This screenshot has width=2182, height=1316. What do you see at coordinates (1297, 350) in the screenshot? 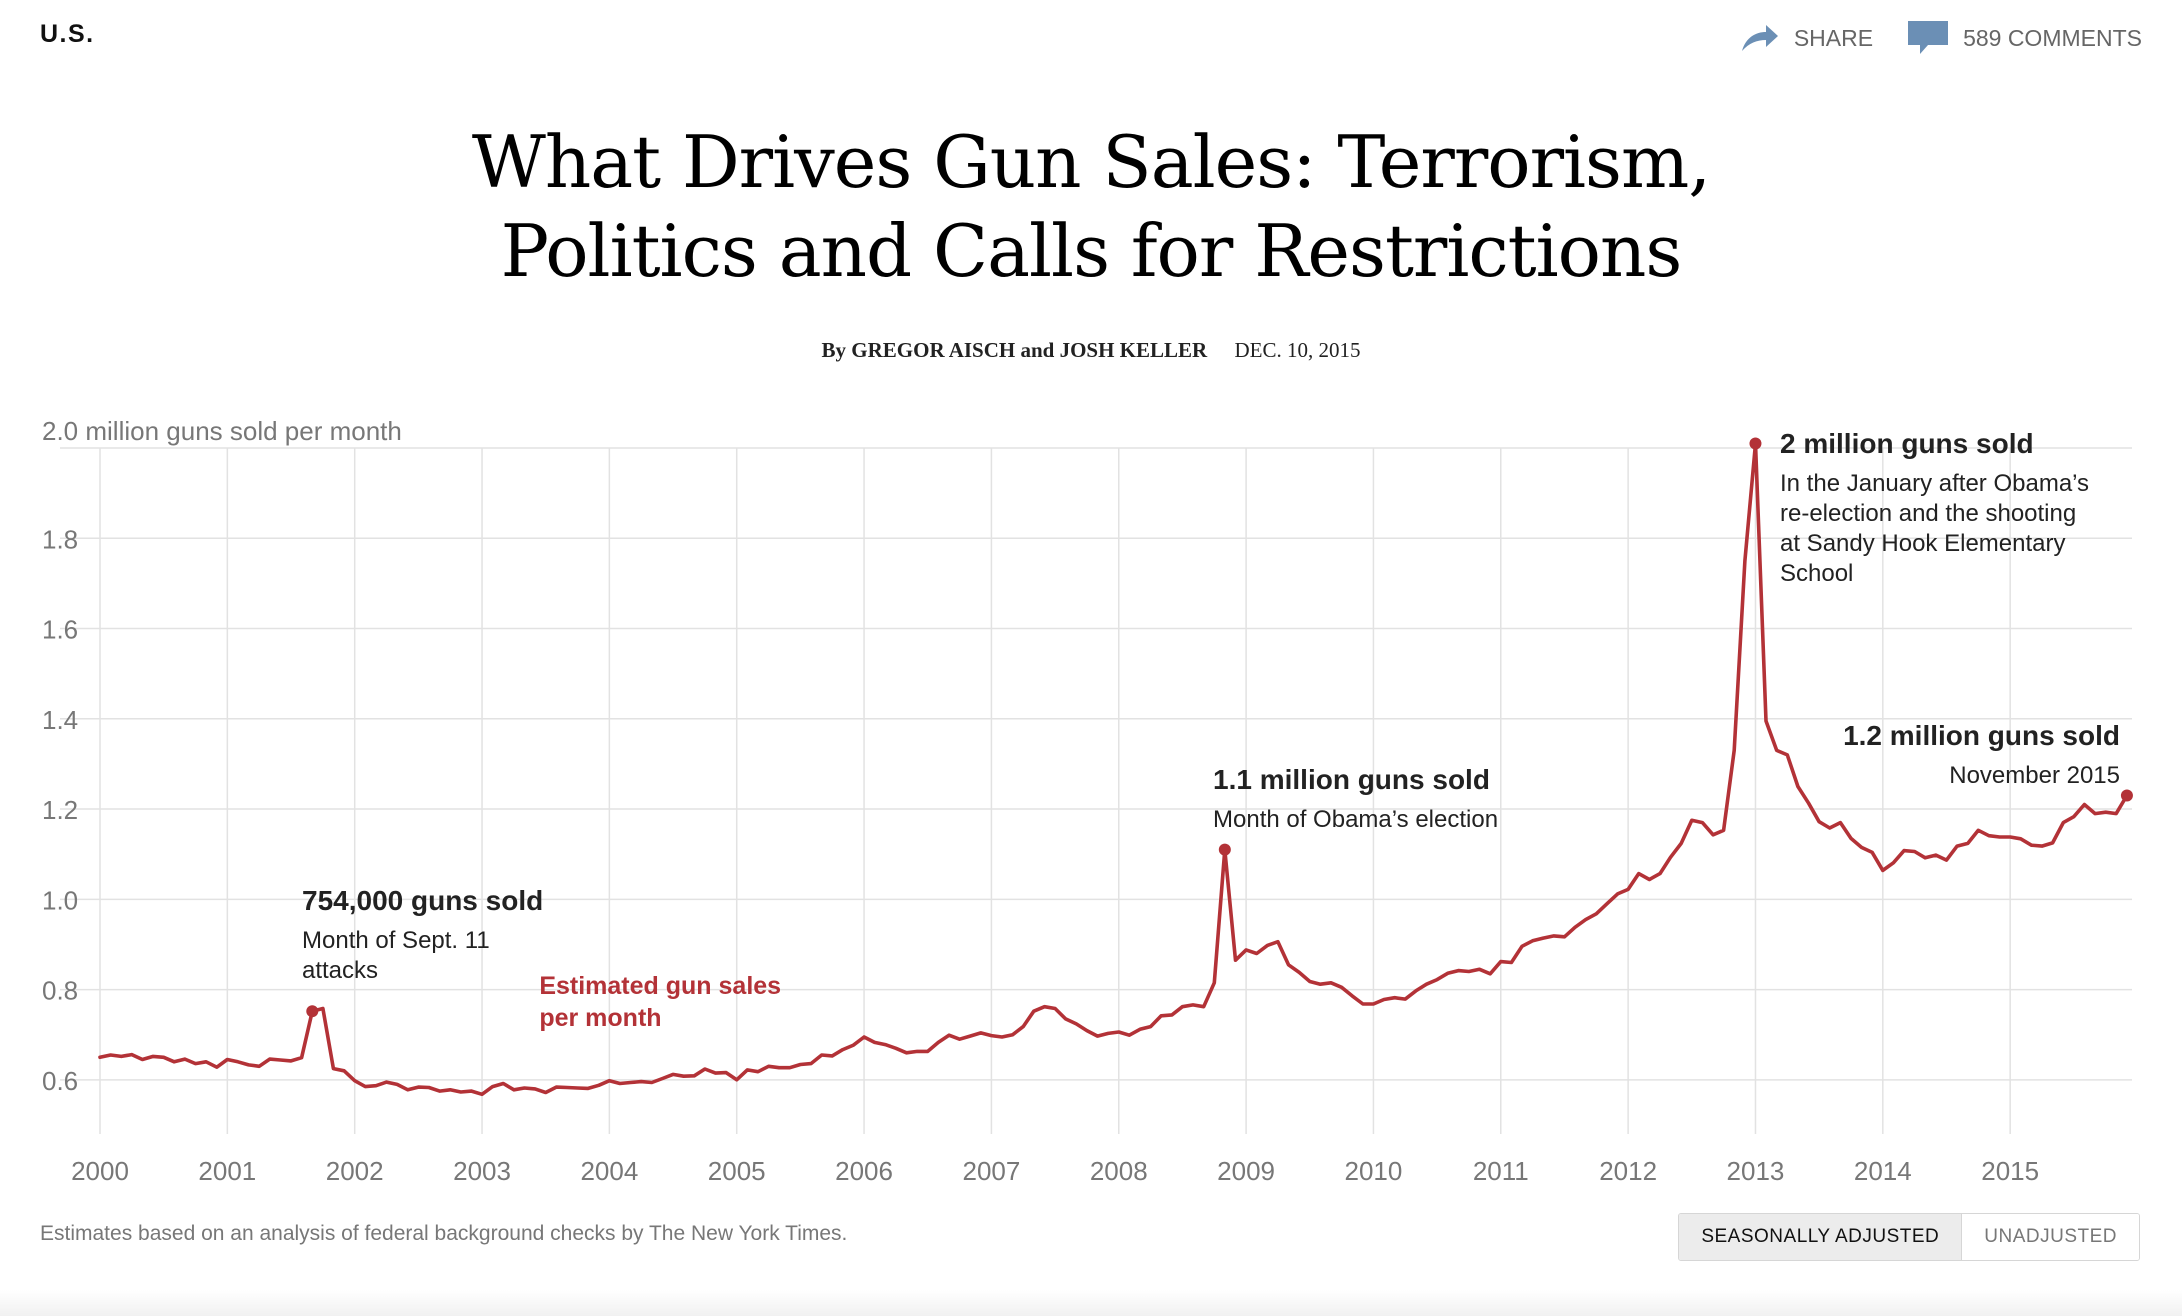
I see `byline-date: DEC. 10, 2015` at bounding box center [1297, 350].